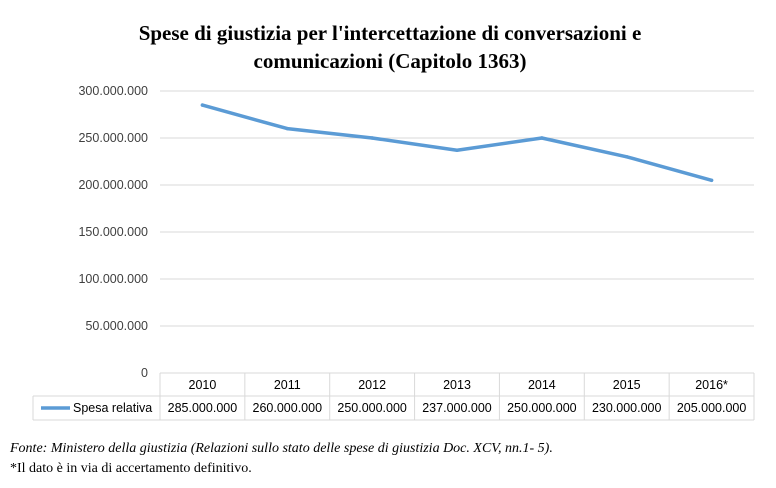  What do you see at coordinates (457, 385) in the screenshot?
I see `x-category-label: 2013` at bounding box center [457, 385].